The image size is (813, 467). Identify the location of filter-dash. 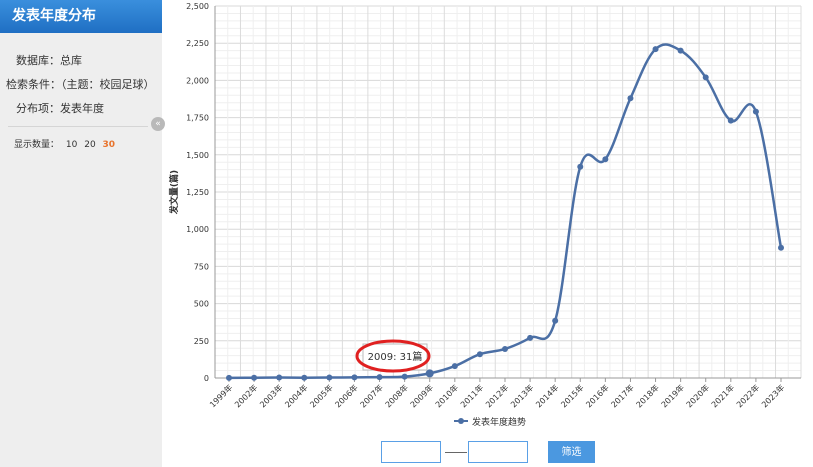
(456, 452).